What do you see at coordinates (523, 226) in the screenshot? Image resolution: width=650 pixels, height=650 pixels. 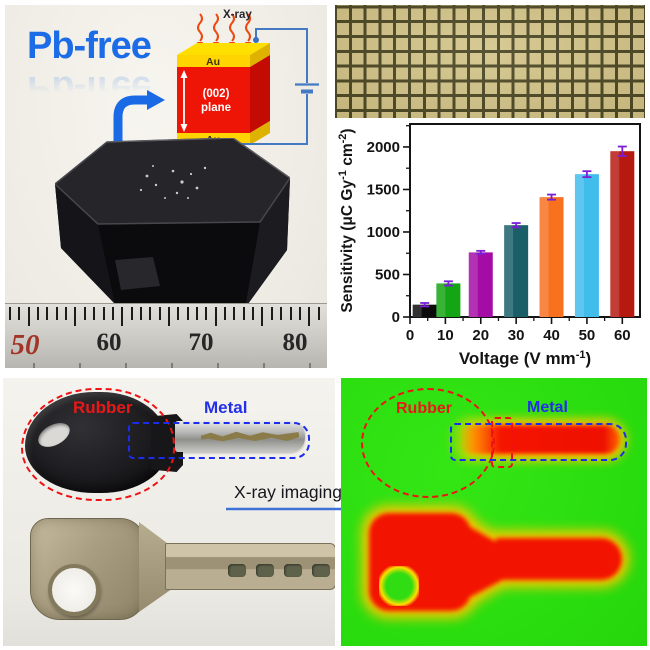 I see `error-bars` at bounding box center [523, 226].